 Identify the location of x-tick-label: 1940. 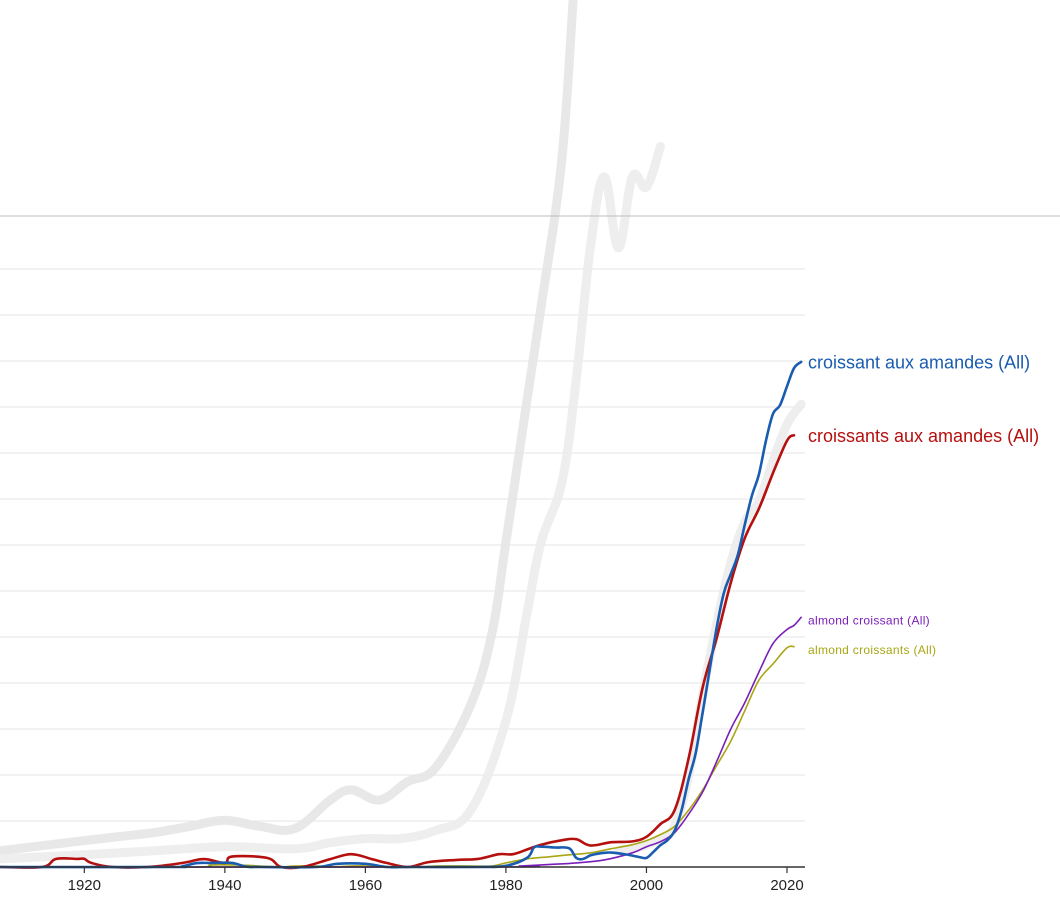
(224, 885).